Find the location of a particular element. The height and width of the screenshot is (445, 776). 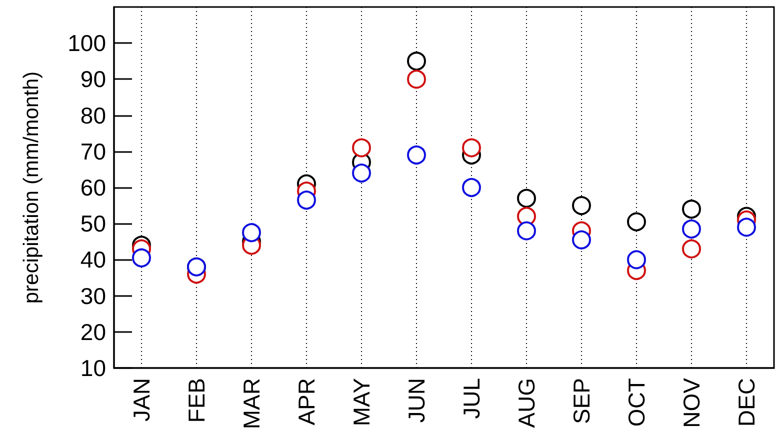

y-tick-label: 20 is located at coordinates (93, 331).